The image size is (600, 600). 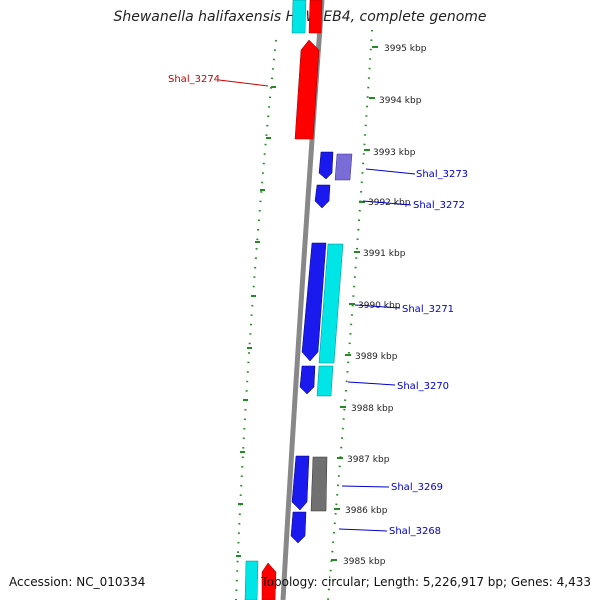 What do you see at coordinates (439, 205) in the screenshot?
I see `gene-label-shal-3272: Shal_3272` at bounding box center [439, 205].